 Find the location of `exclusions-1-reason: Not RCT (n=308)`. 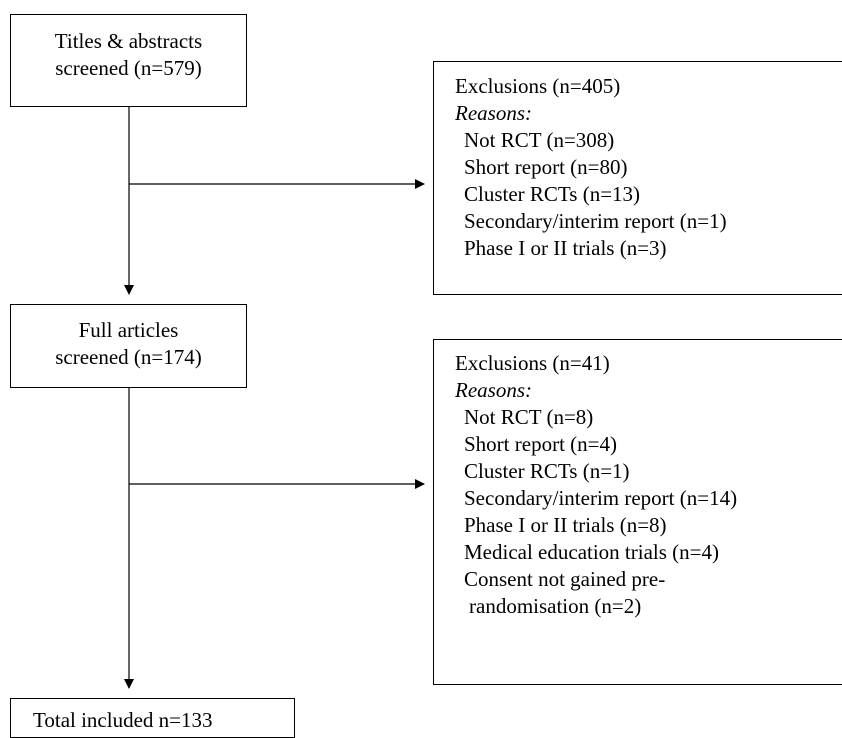

exclusions-1-reason: Not RCT (n=308) is located at coordinates (539, 140).